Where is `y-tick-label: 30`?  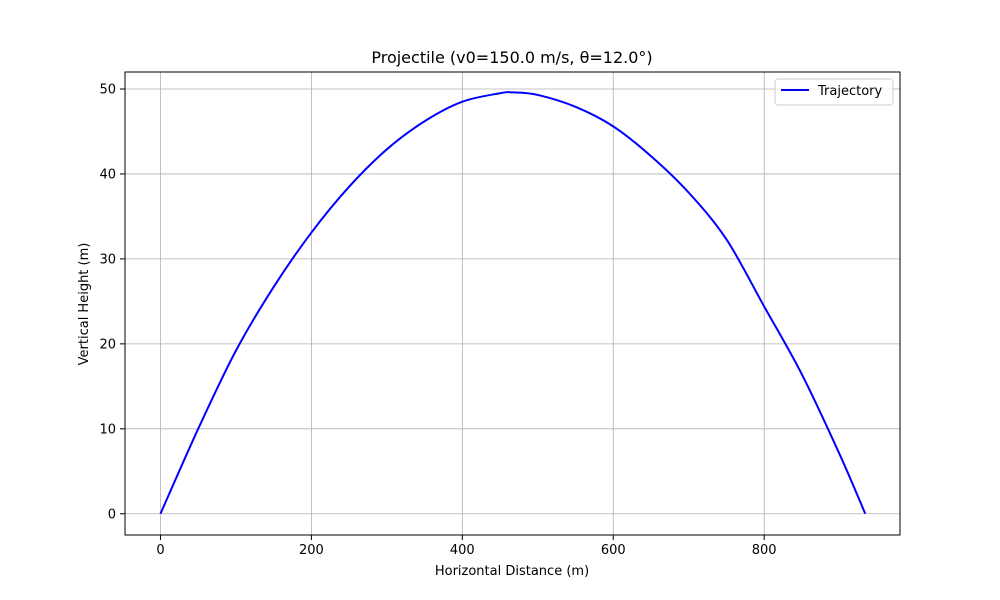
y-tick-label: 30 is located at coordinates (107, 259).